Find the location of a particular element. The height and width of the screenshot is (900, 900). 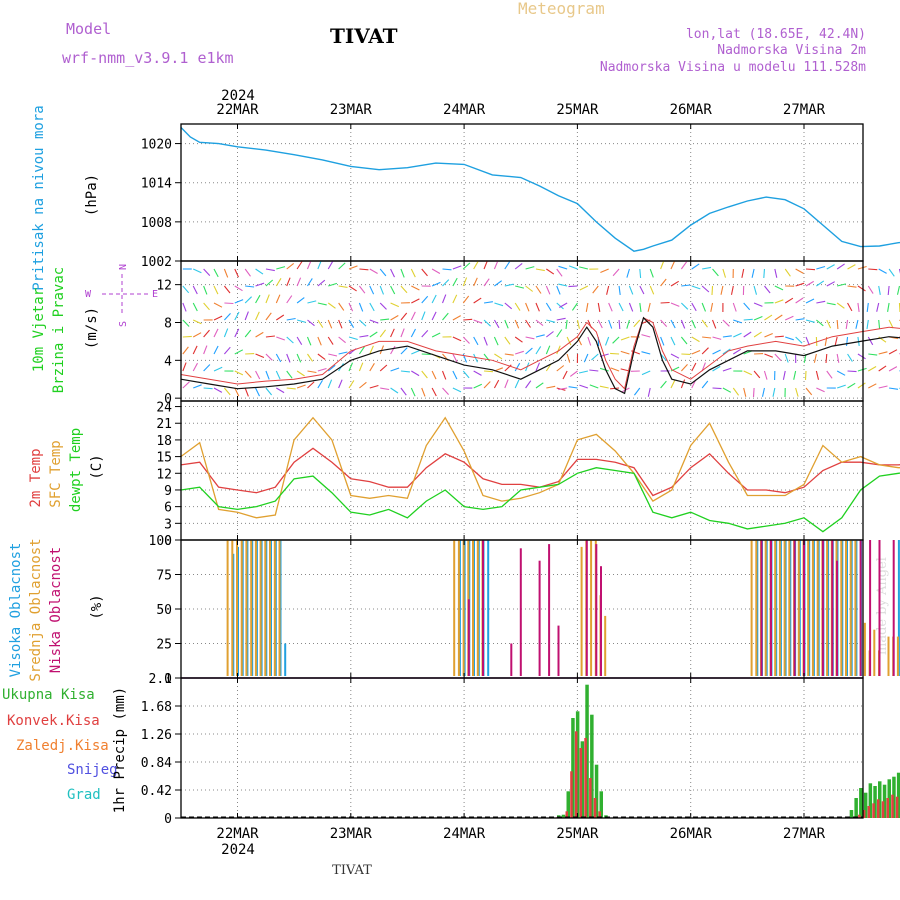

bottom-day-label: 27MAR is located at coordinates (804, 834).